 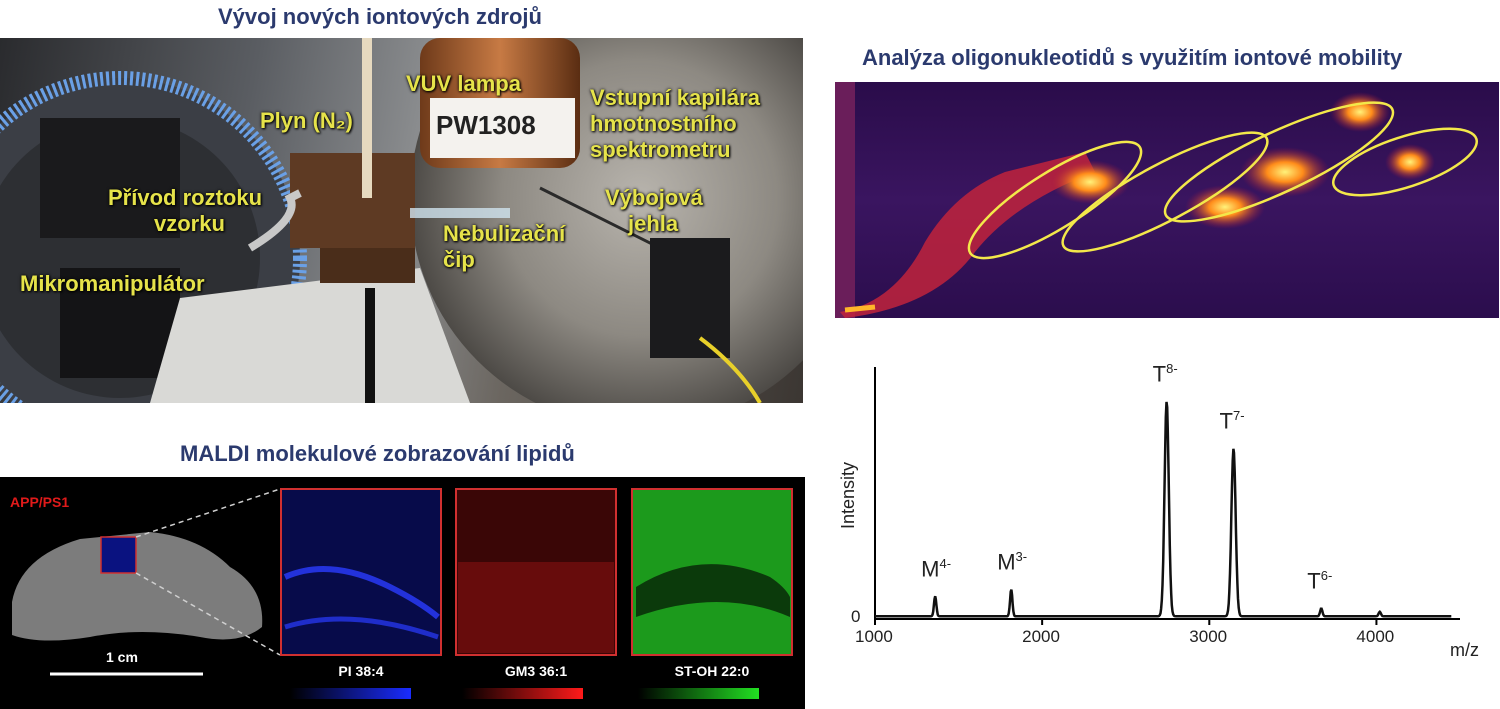 What do you see at coordinates (698, 693) in the screenshot?
I see `colorbar-stoh` at bounding box center [698, 693].